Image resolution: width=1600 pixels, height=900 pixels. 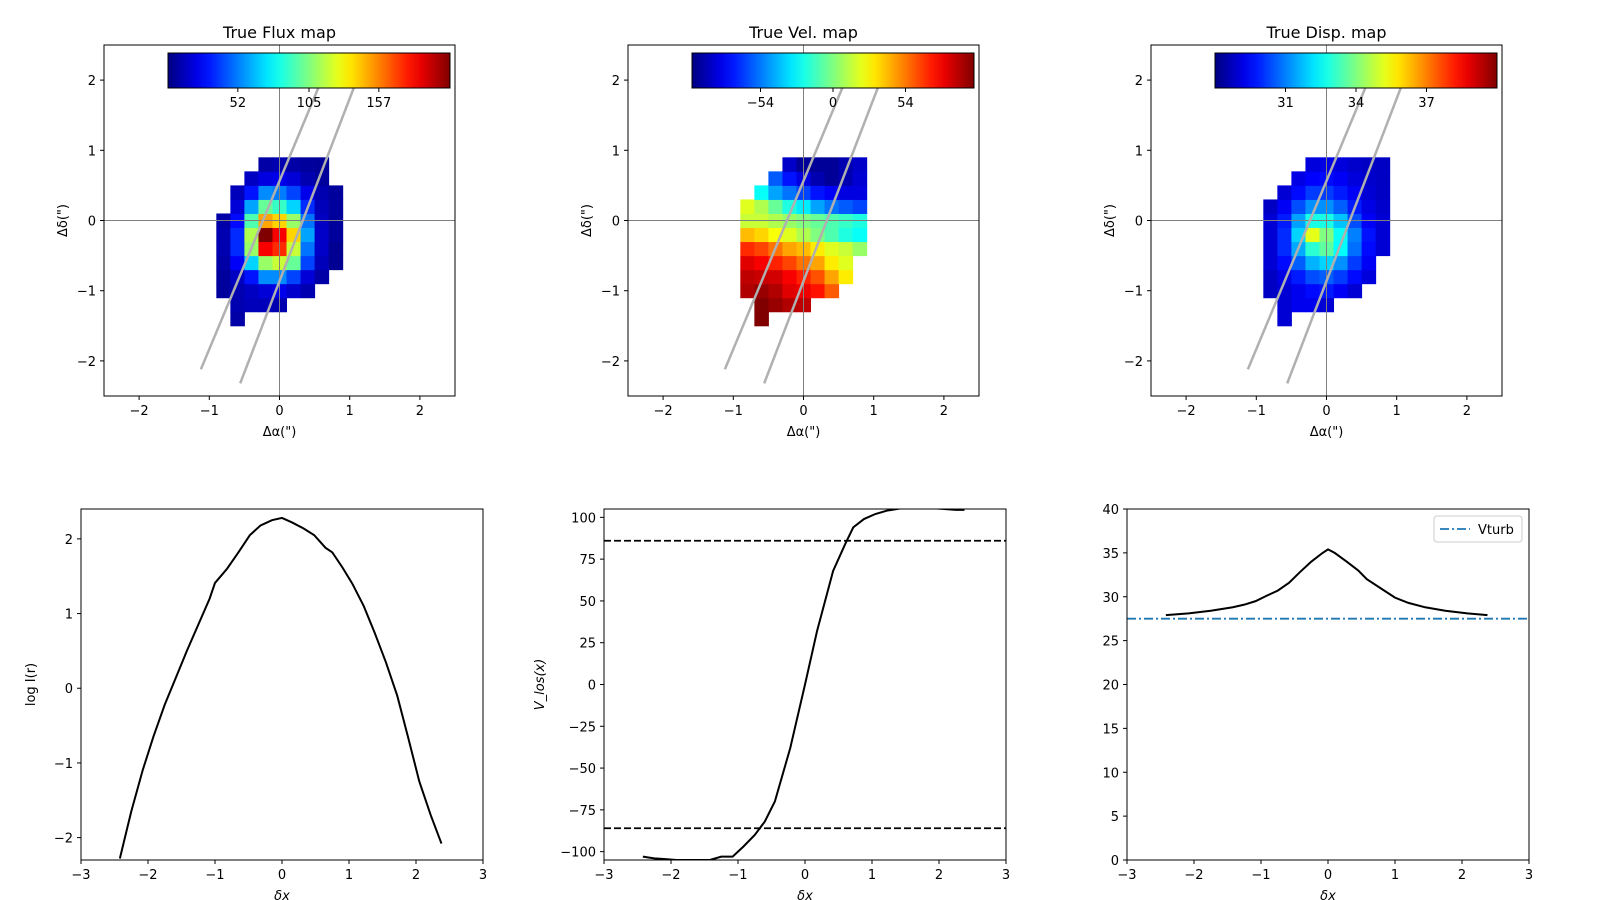 What do you see at coordinates (1478, 529) in the screenshot?
I see `legend-box` at bounding box center [1478, 529].